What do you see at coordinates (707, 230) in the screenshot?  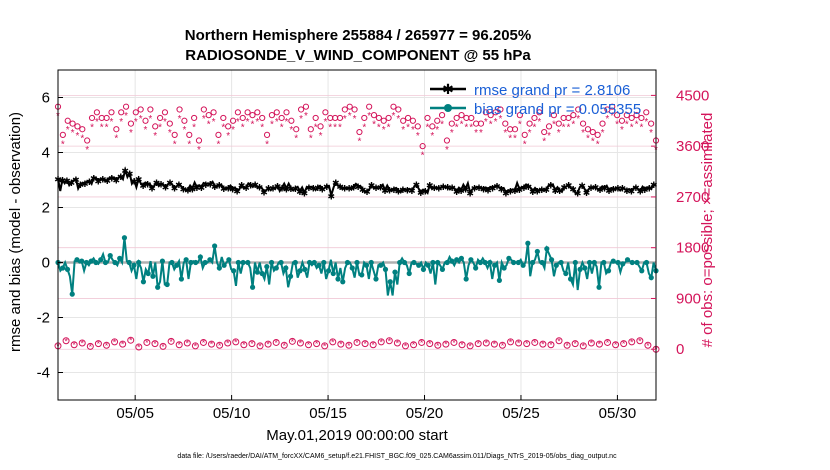 I see `y-axis-label-right: # of obs: o=possible; ×=assimilated` at bounding box center [707, 230].